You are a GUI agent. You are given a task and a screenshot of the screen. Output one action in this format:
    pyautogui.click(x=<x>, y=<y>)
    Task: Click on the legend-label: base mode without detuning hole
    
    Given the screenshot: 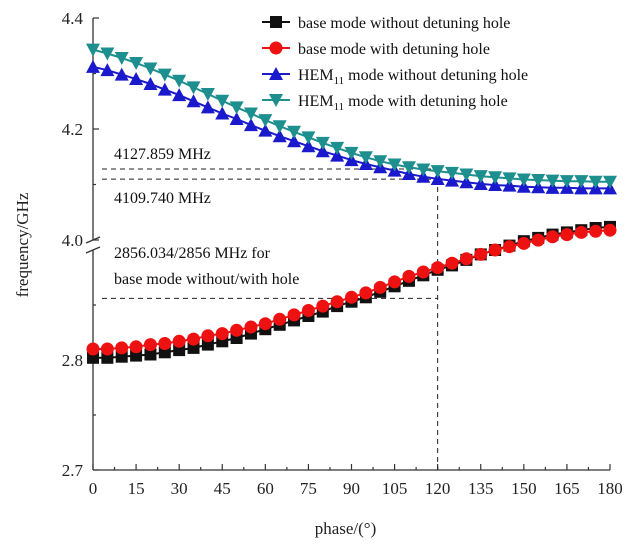 What is the action you would take?
    pyautogui.click(x=404, y=23)
    